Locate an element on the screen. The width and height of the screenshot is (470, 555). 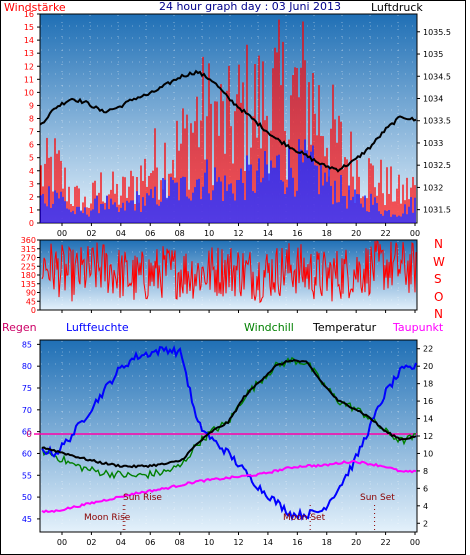
humidity-tick-label: 75 is located at coordinates (27, 388).